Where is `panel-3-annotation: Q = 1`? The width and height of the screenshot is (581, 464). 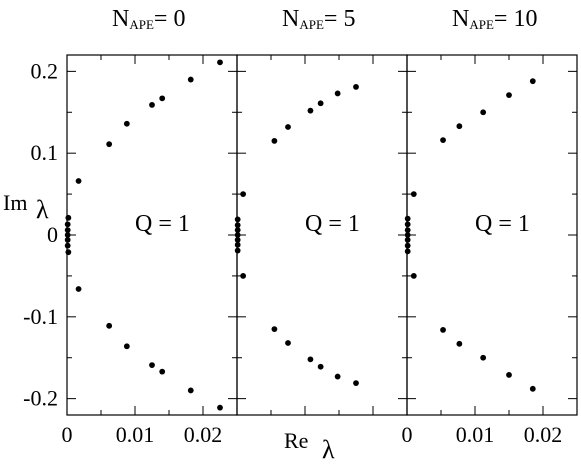
panel-3-annotation: Q = 1 is located at coordinates (502, 224).